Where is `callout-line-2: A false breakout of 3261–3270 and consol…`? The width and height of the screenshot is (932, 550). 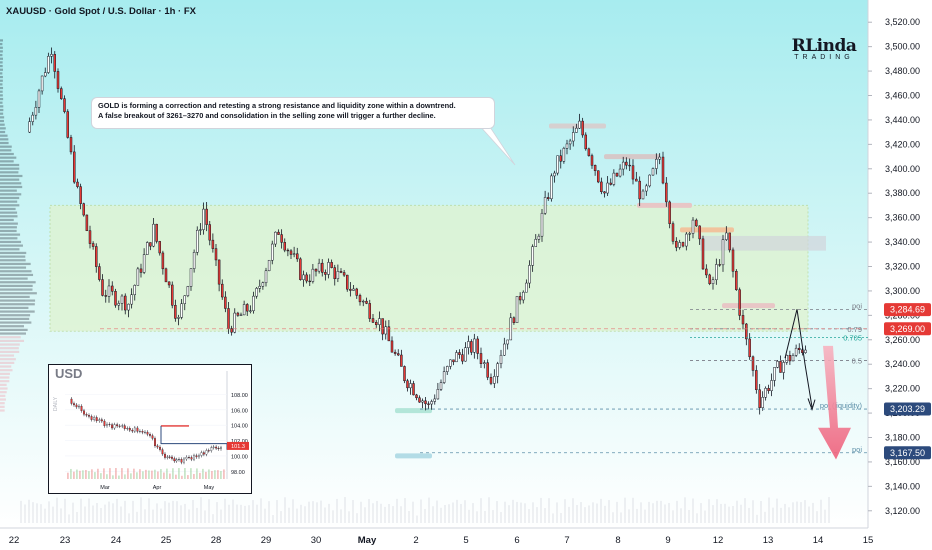 callout-line-2: A false breakout of 3261–3270 and consol… is located at coordinates (267, 115).